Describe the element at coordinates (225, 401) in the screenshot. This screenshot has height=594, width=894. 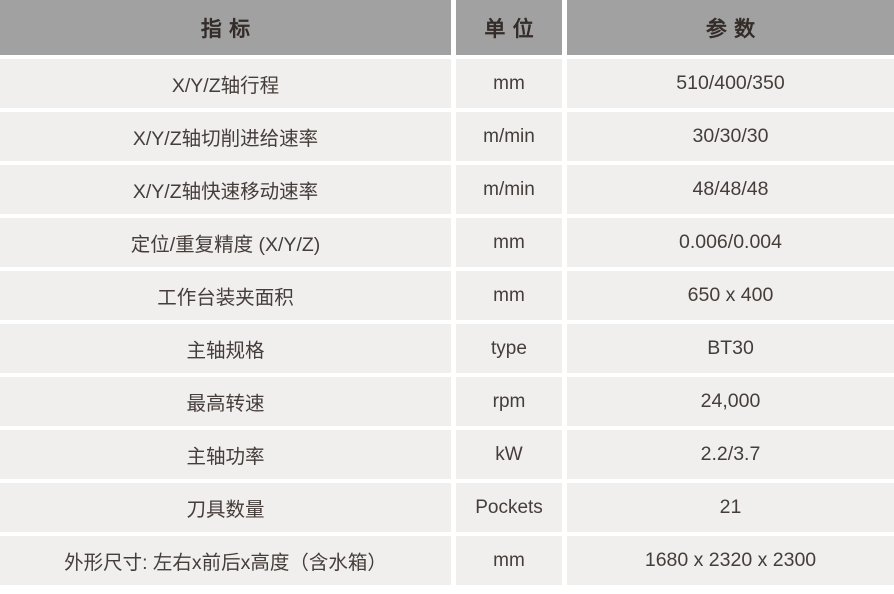
I see `cell-indicator: 最高转速` at that location.